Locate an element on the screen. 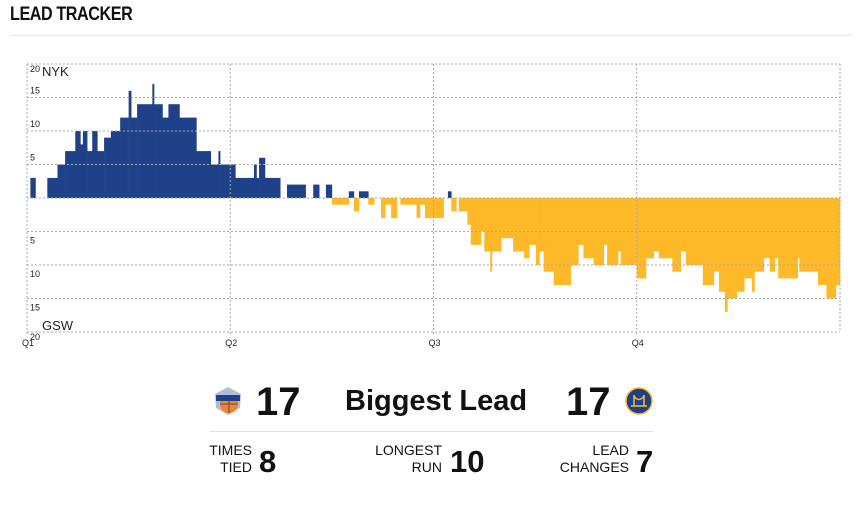 The width and height of the screenshot is (856, 511). longest-run-label: LONGEST is located at coordinates (408, 450).